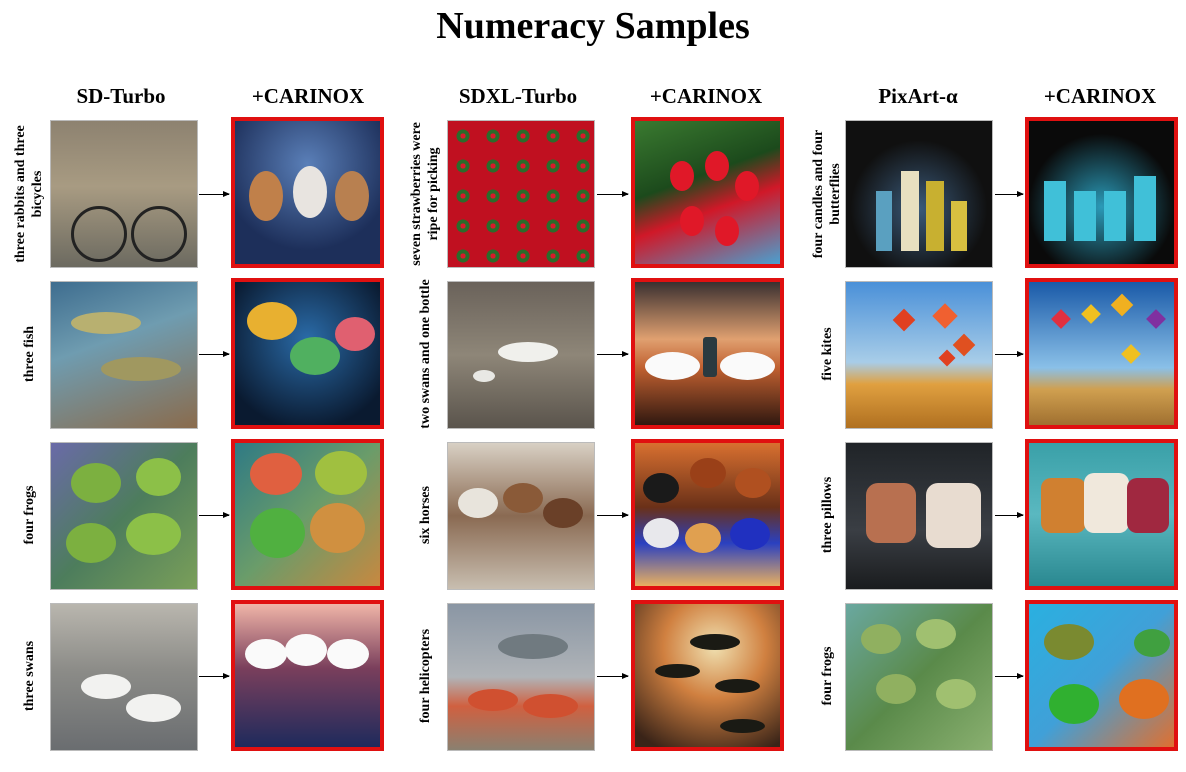 The height and width of the screenshot is (772, 1186). What do you see at coordinates (518, 96) in the screenshot?
I see `header-sdxl-turbo: SDXL-Turbo` at bounding box center [518, 96].